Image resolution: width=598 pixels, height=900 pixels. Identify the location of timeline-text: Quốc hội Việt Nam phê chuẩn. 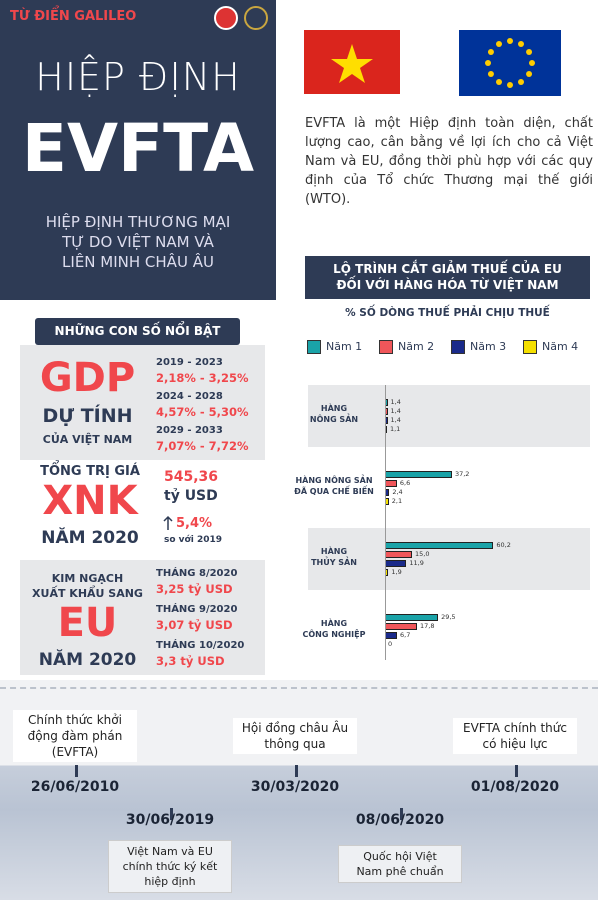
(400, 864).